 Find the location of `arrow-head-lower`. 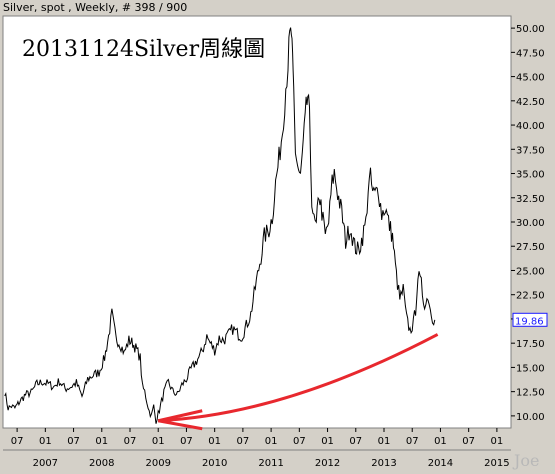

arrow-head-lower is located at coordinates (180, 425).